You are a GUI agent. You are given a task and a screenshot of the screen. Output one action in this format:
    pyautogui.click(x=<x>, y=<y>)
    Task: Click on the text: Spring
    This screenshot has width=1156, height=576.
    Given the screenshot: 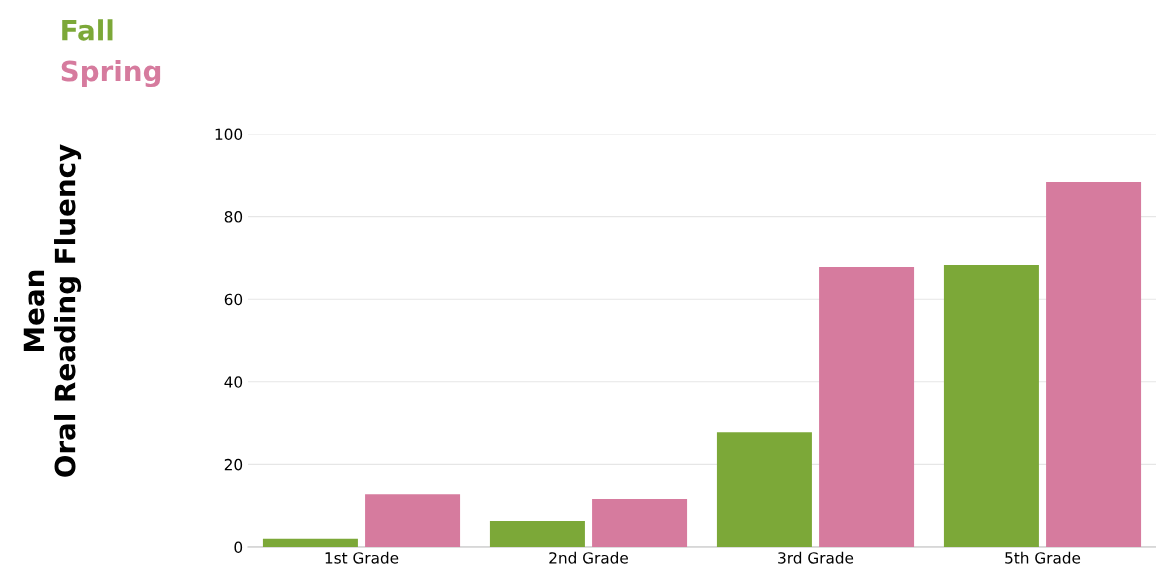 What is the action you would take?
    pyautogui.click(x=111, y=74)
    